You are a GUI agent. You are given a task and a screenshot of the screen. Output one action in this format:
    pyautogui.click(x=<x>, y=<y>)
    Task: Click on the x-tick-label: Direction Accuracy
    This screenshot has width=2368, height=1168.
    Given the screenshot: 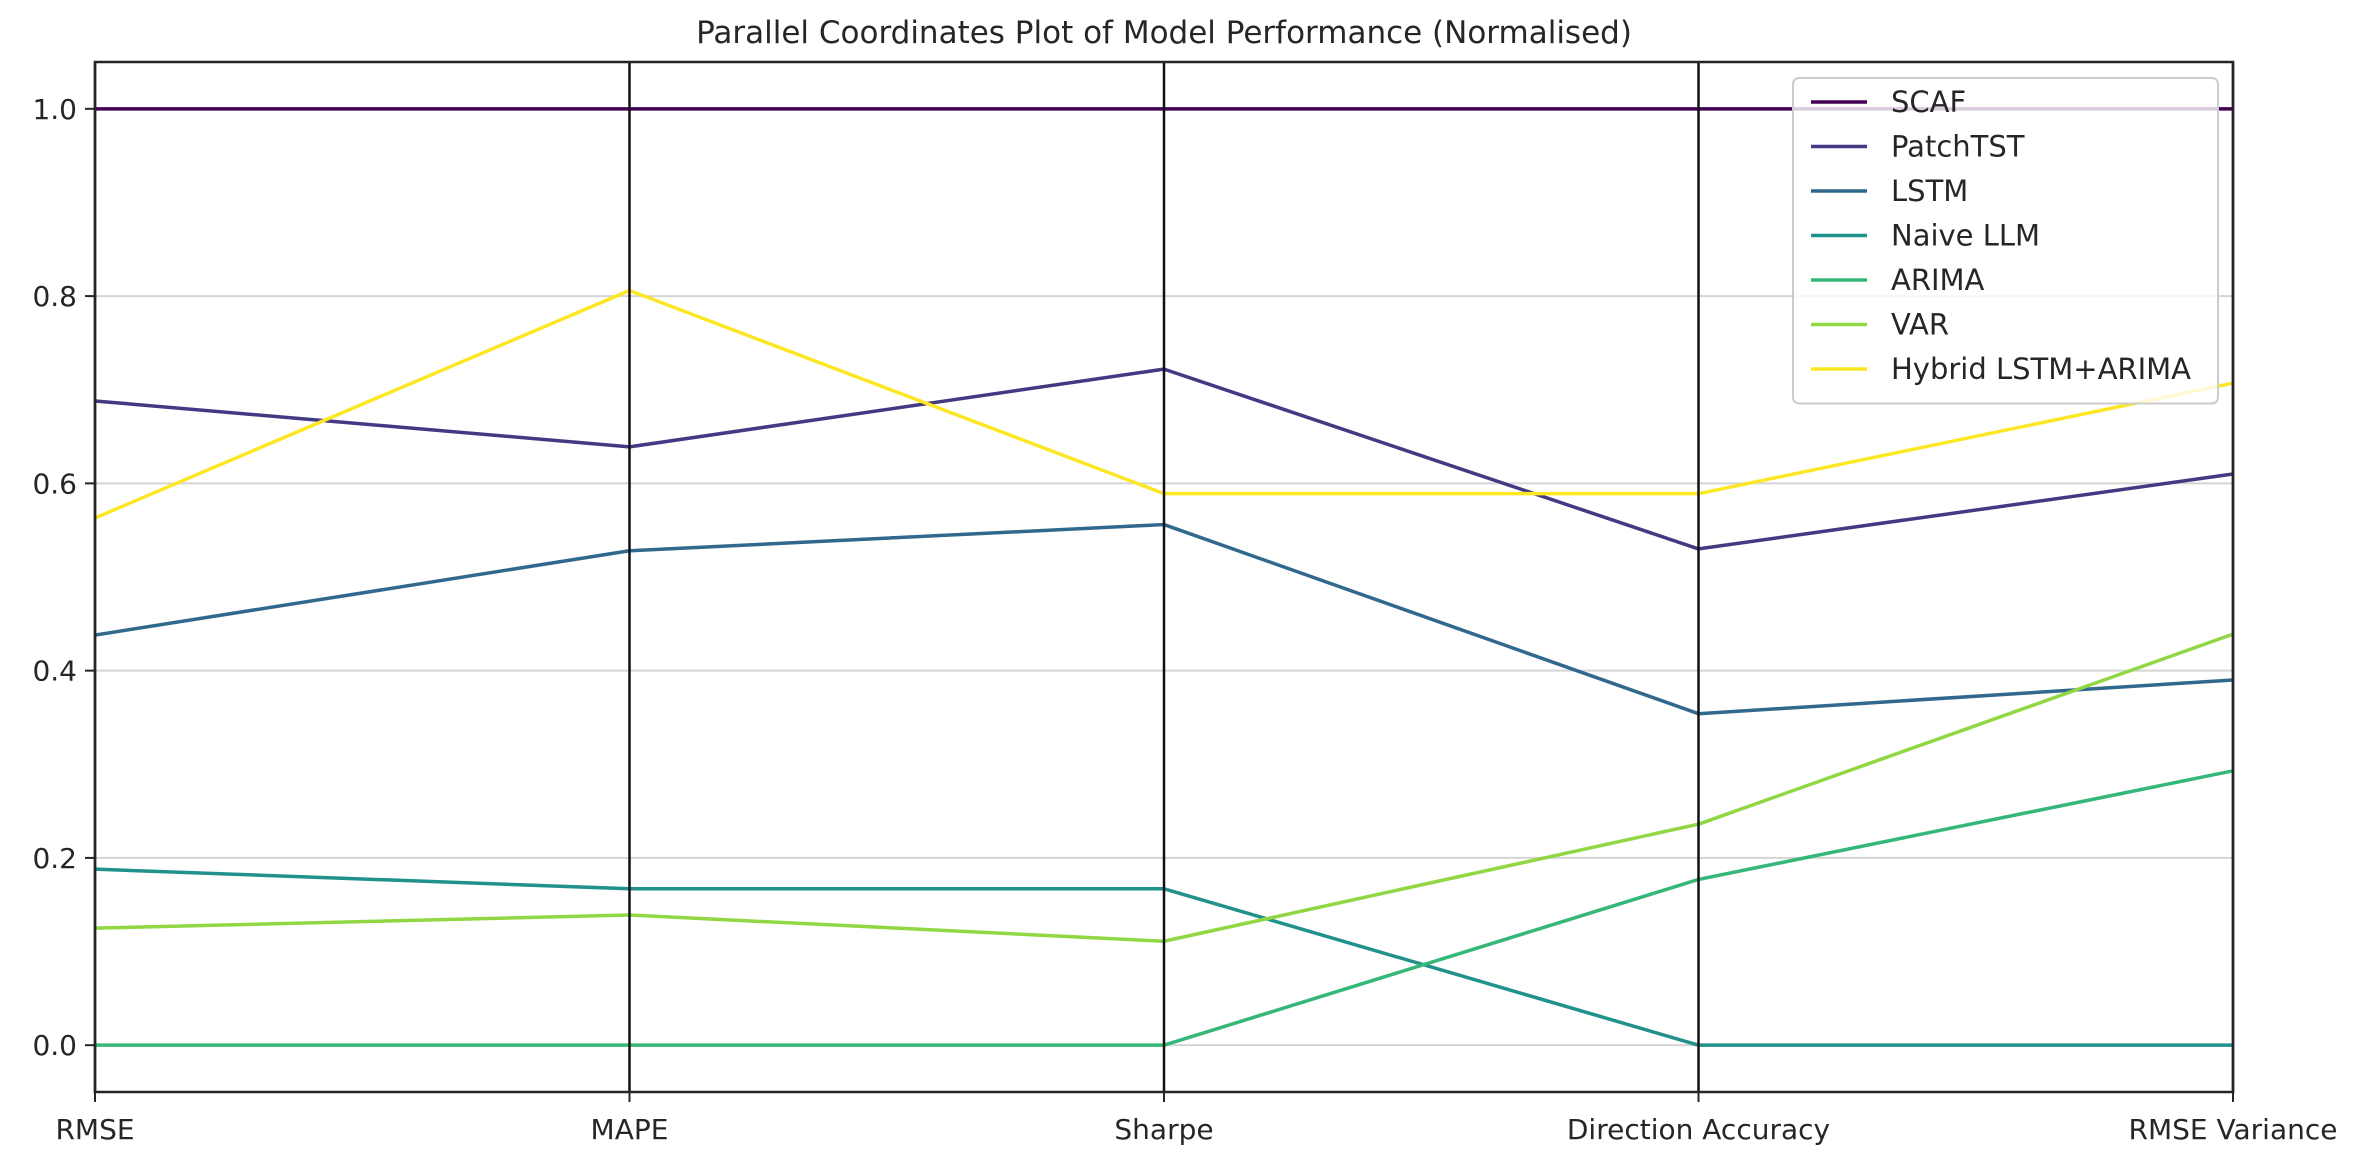 What is the action you would take?
    pyautogui.click(x=1698, y=1129)
    